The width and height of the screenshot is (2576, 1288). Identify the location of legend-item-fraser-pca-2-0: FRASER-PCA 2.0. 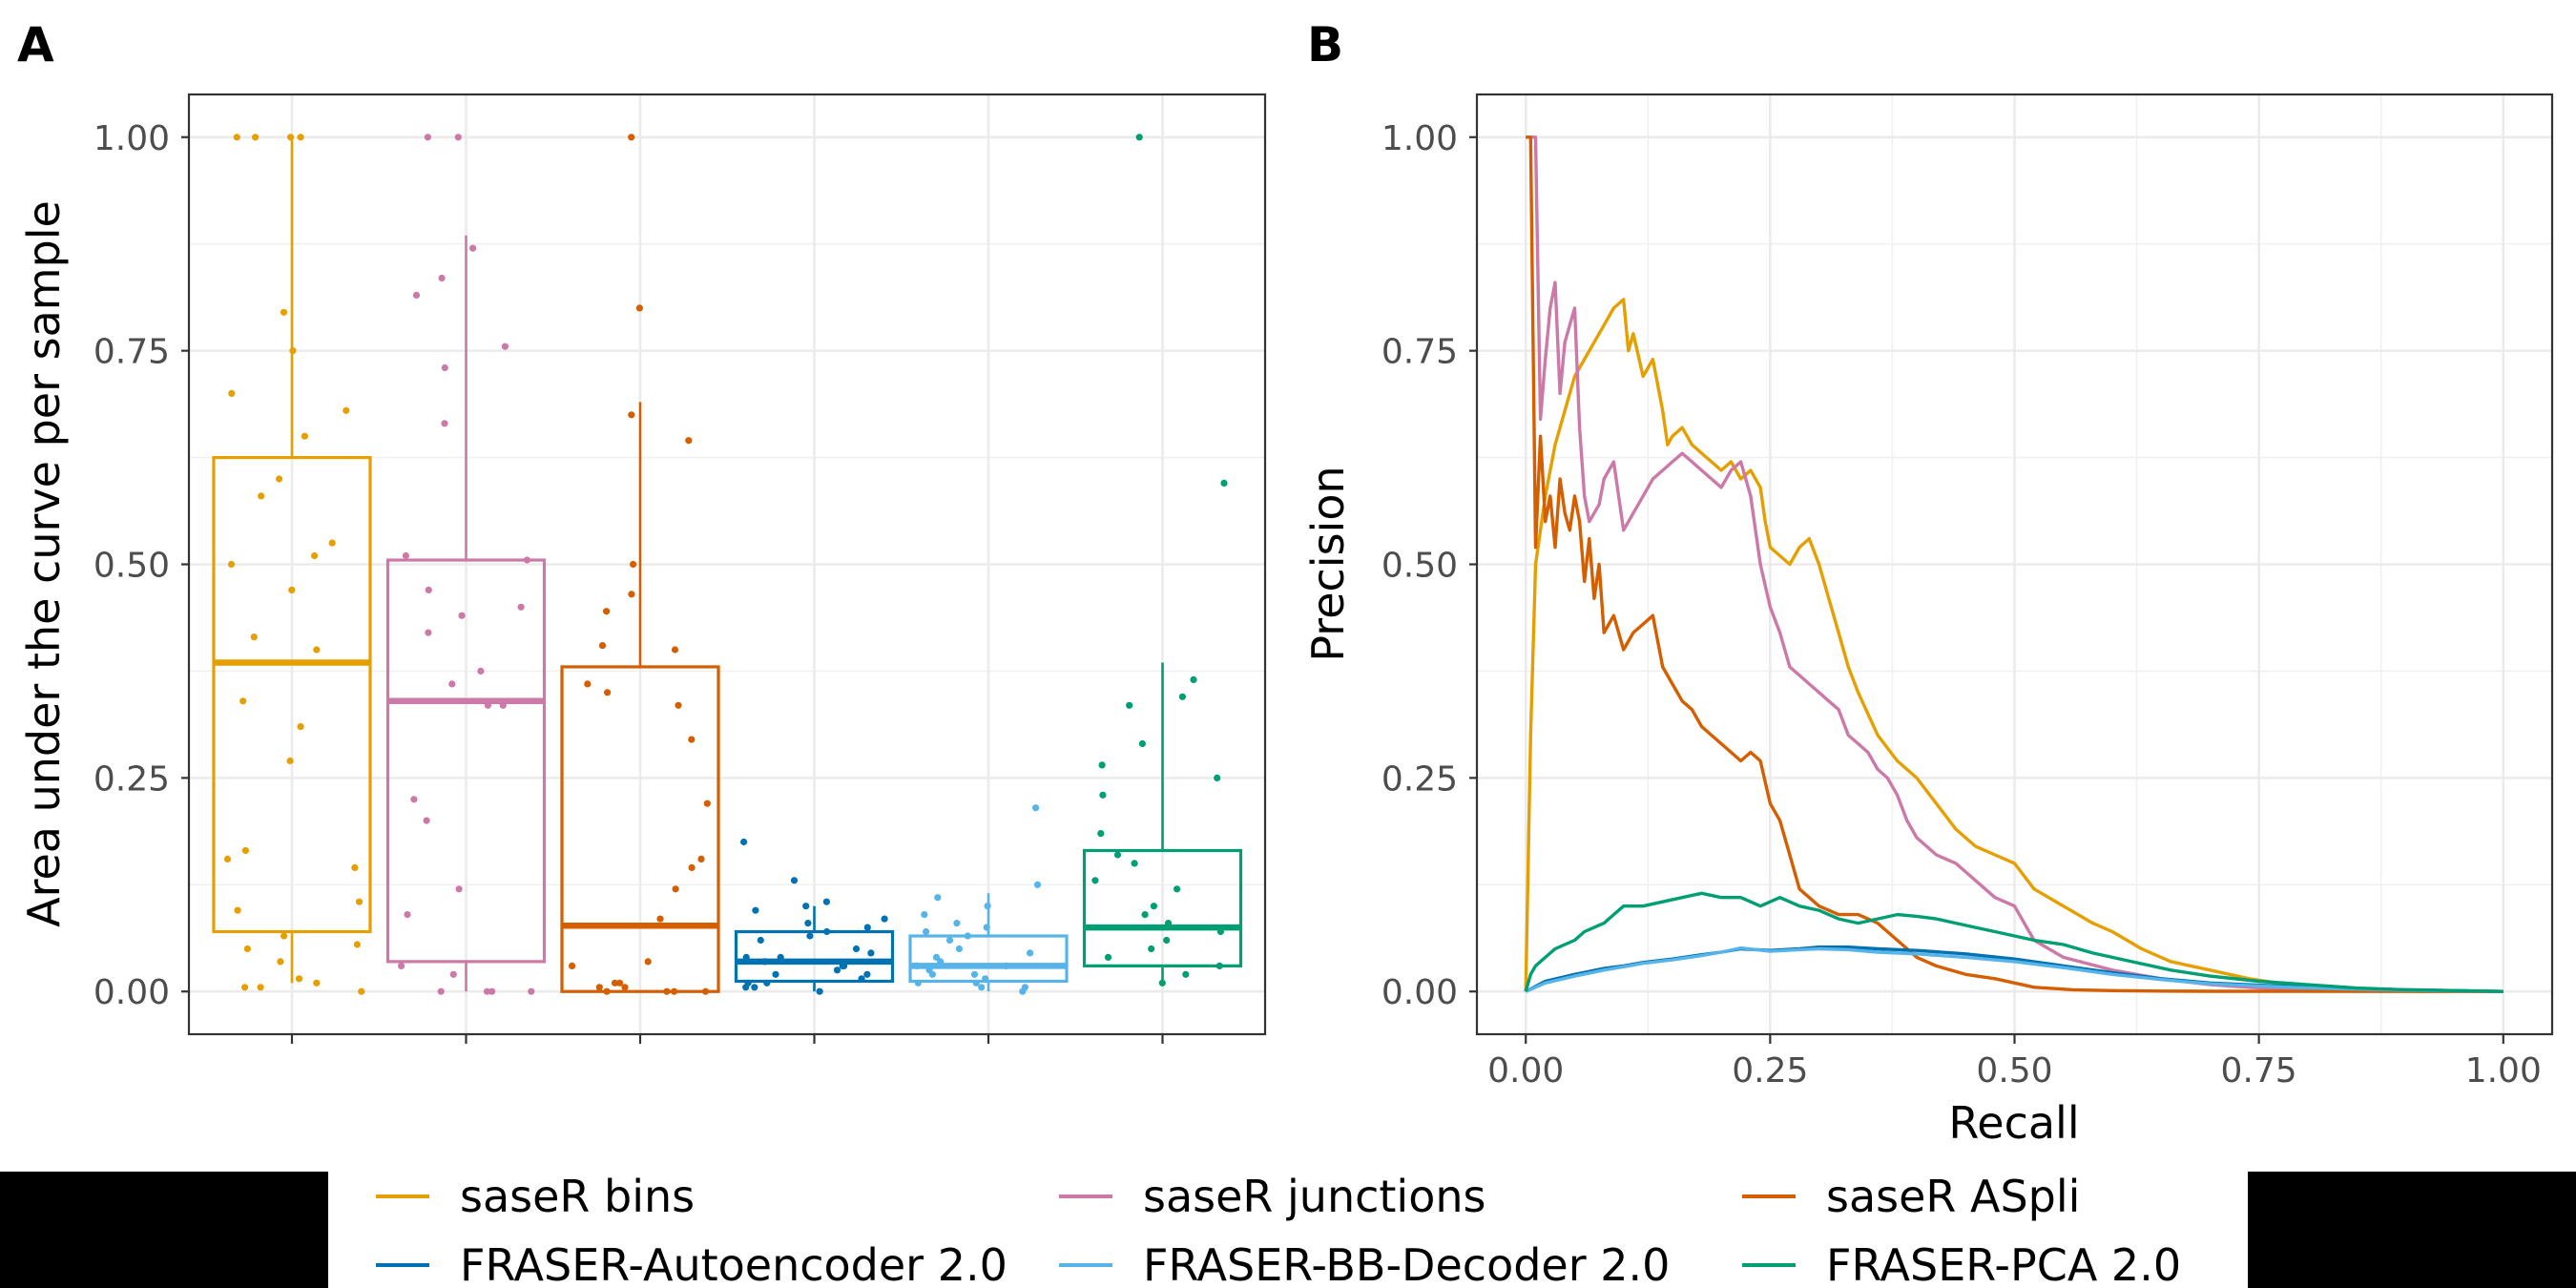
(1961, 1263).